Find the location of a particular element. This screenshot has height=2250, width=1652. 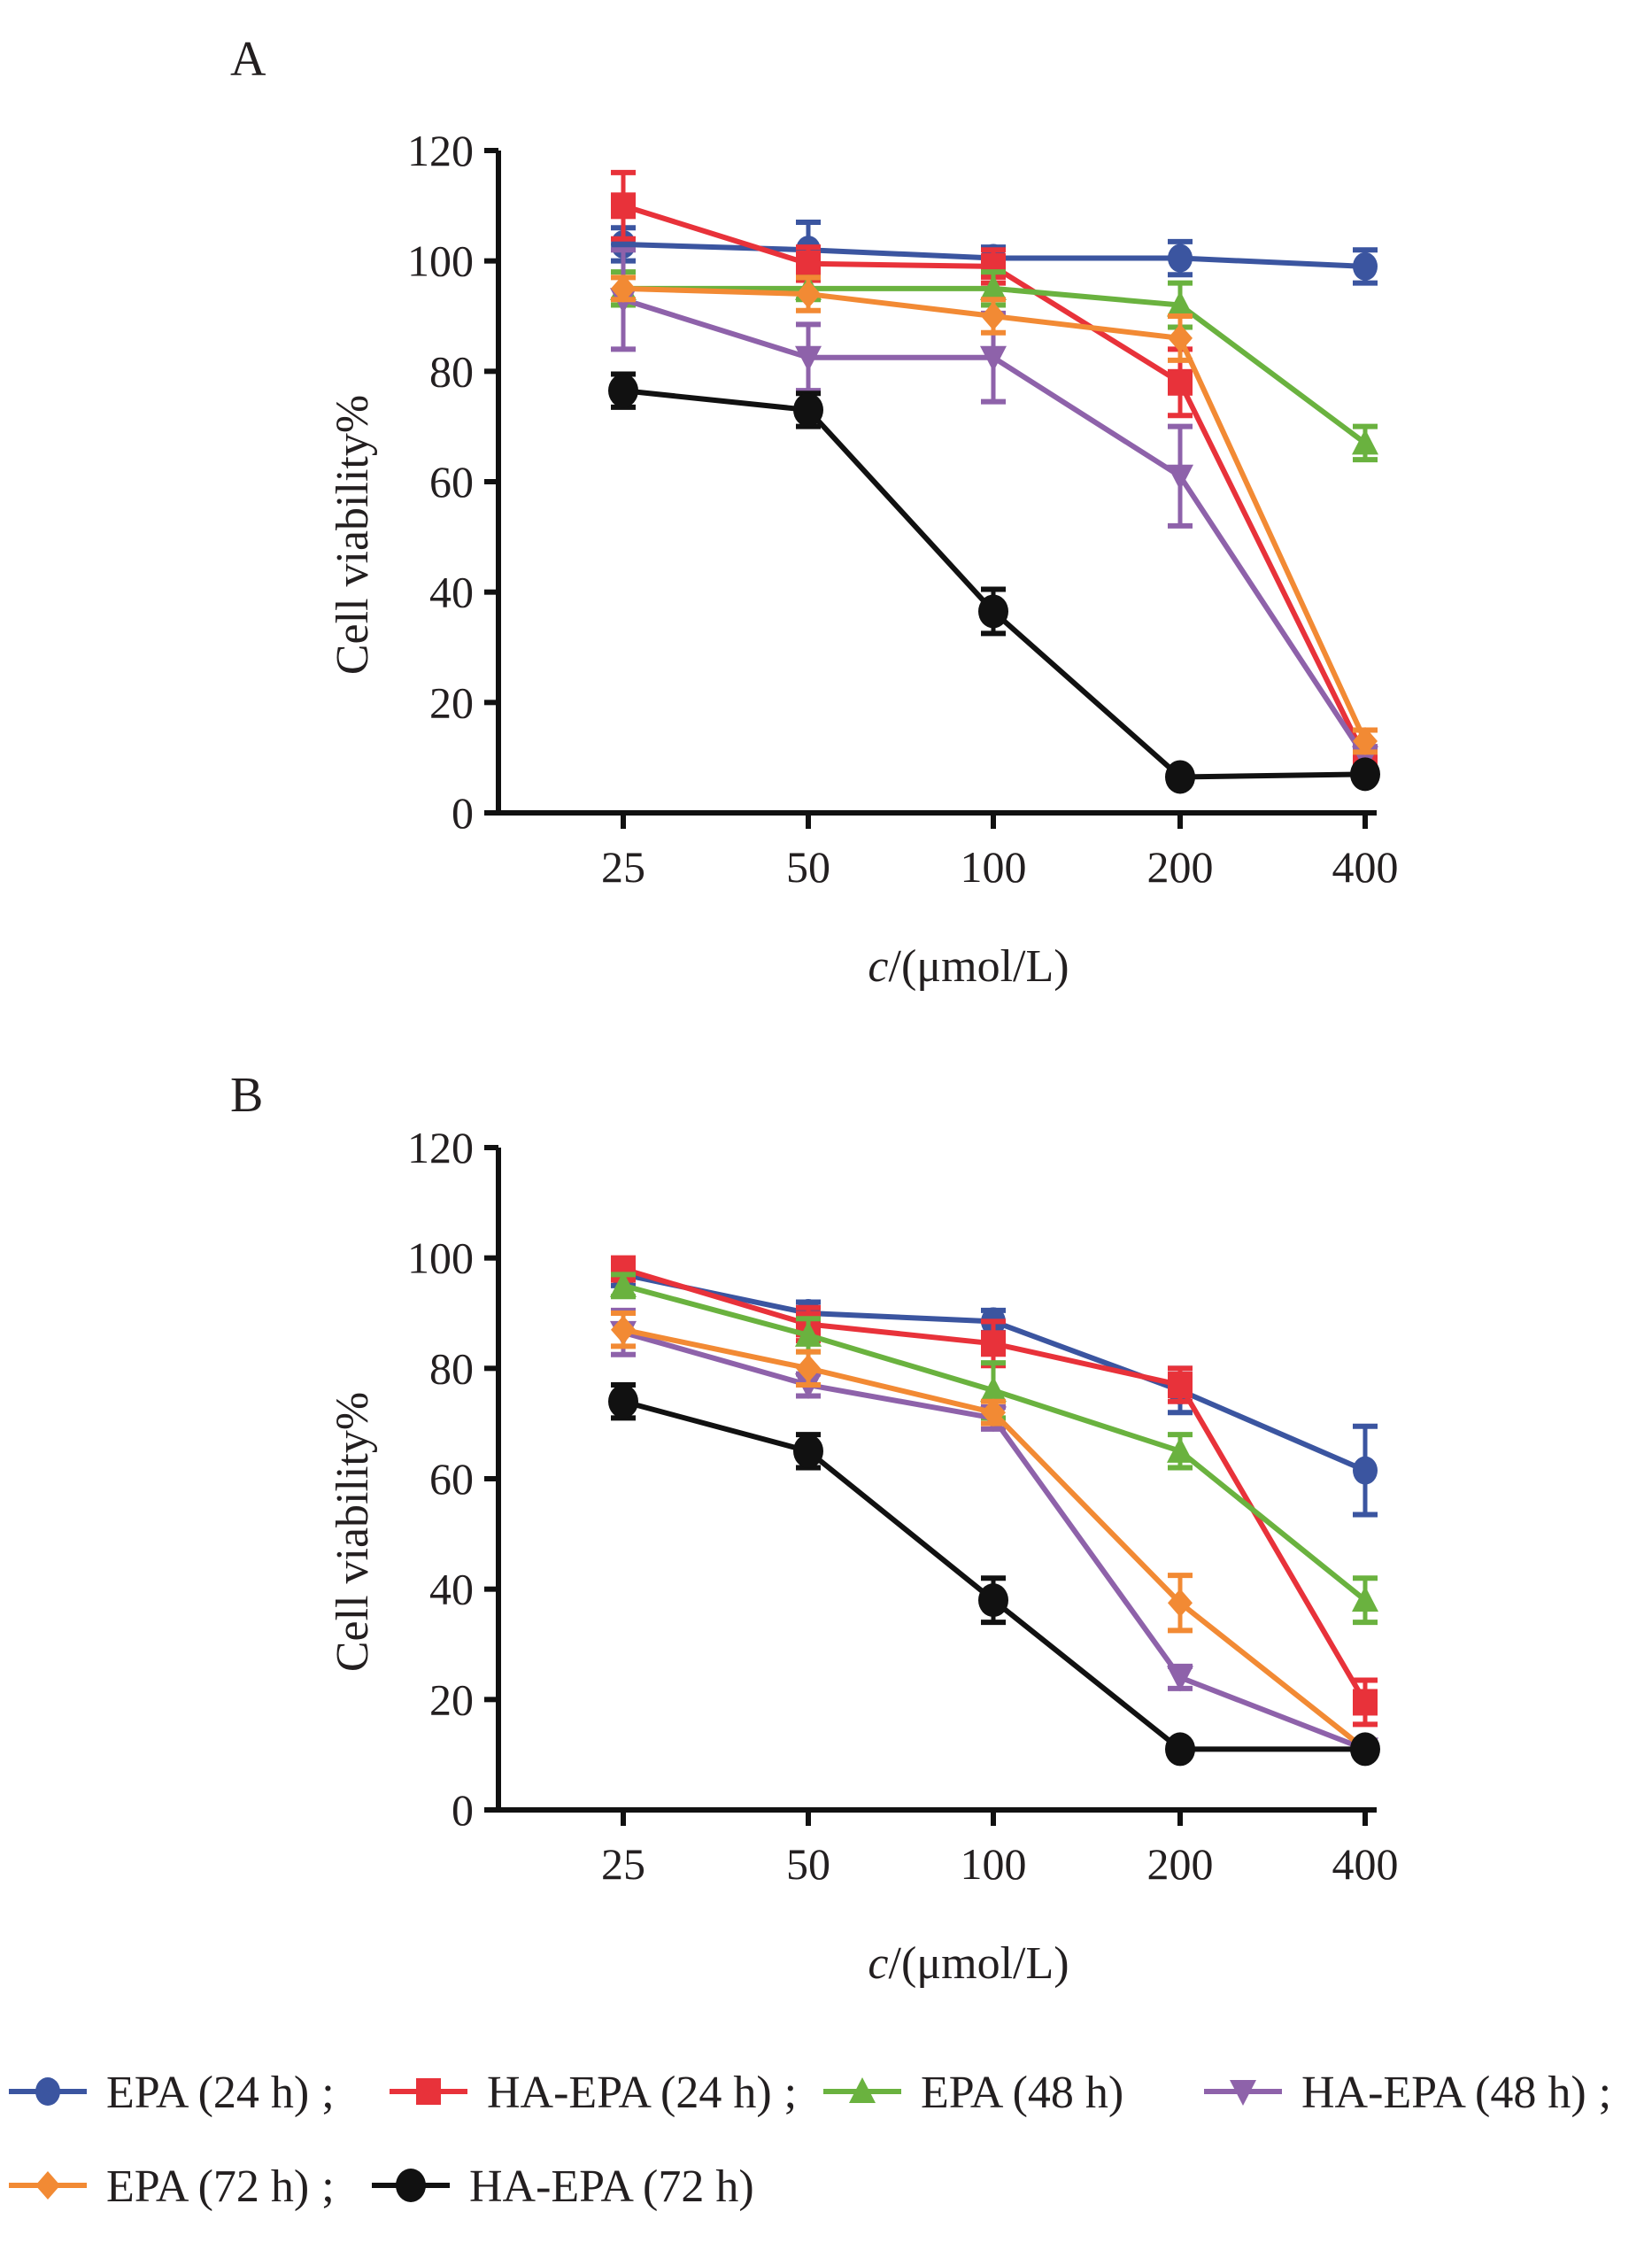

legend-label-text: EPA (24 h) is located at coordinates (207, 2093).